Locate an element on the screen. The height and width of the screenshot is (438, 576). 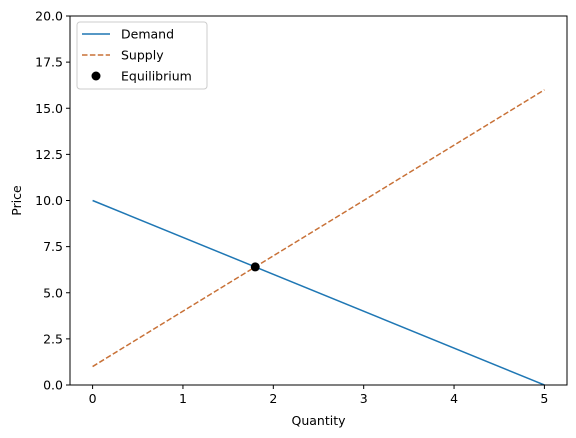
y-tick-label: 7.5 is located at coordinates (53, 246).